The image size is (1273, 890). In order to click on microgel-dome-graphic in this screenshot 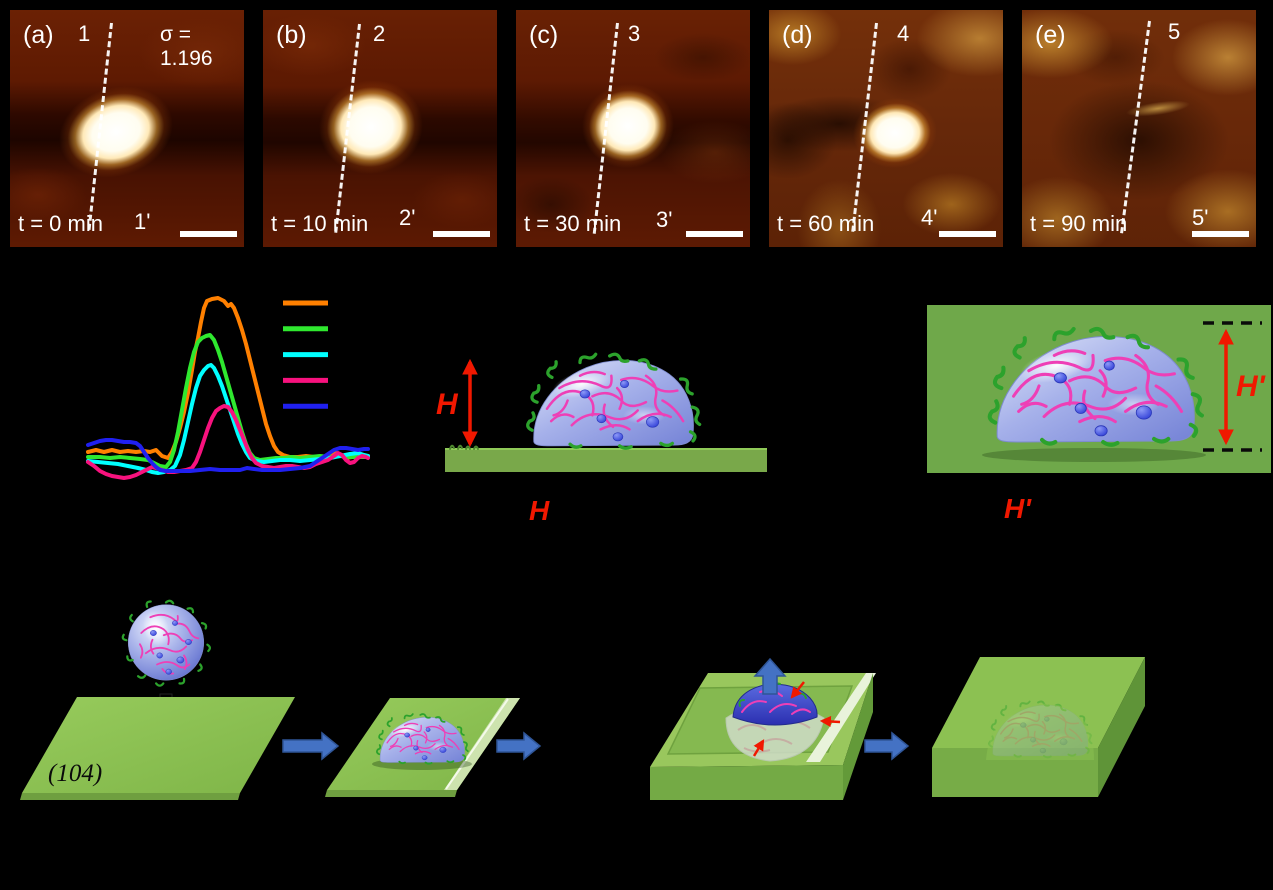, I will do `click(614, 401)`.